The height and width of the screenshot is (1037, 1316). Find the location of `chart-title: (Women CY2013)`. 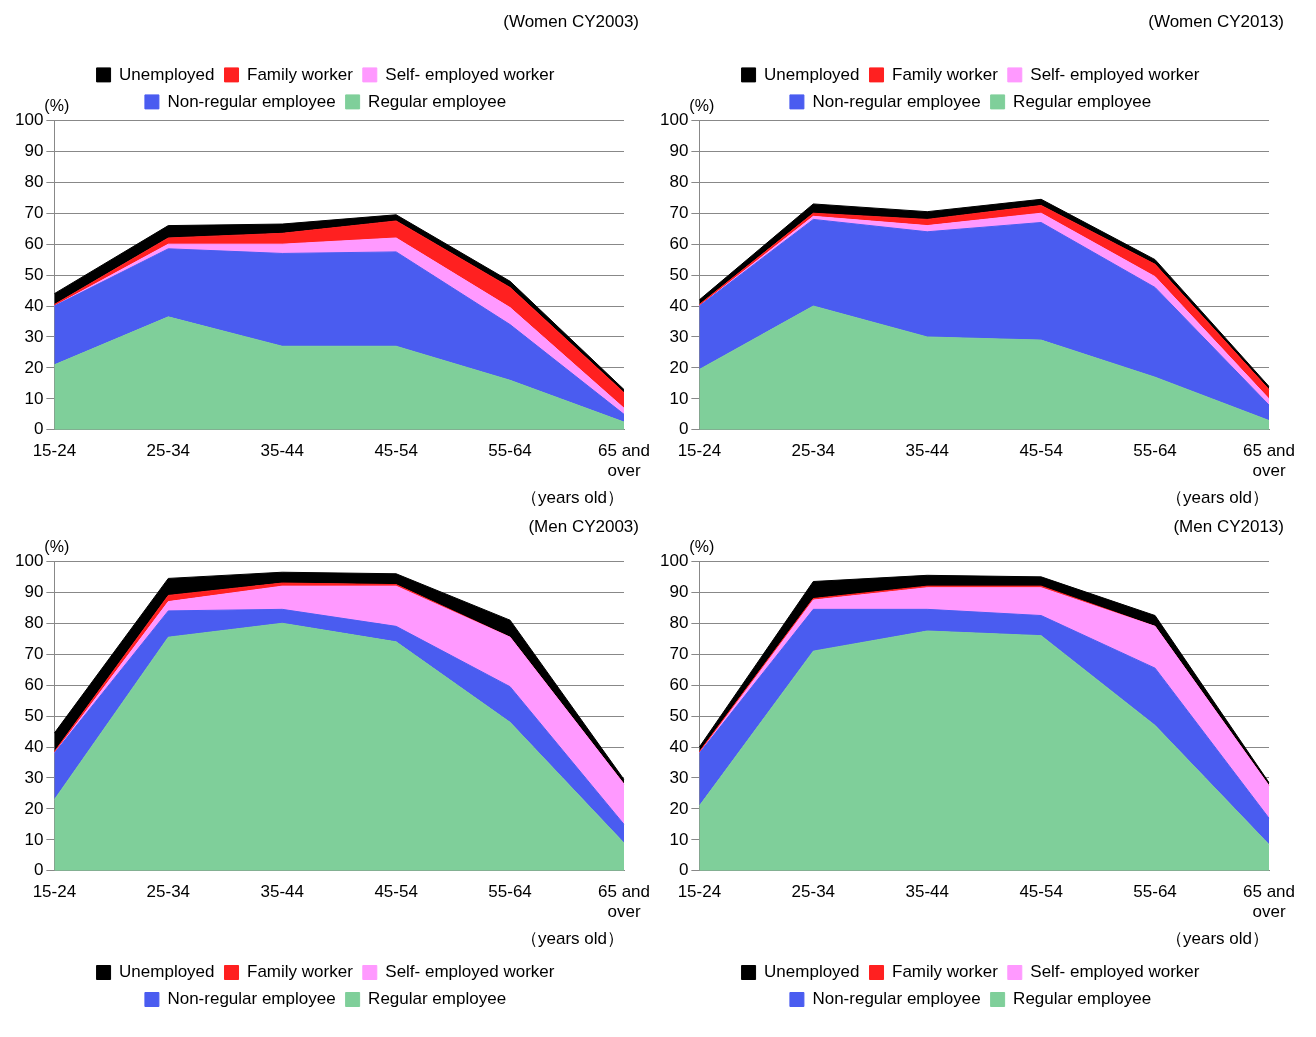

chart-title: (Women CY2013) is located at coordinates (1216, 21).